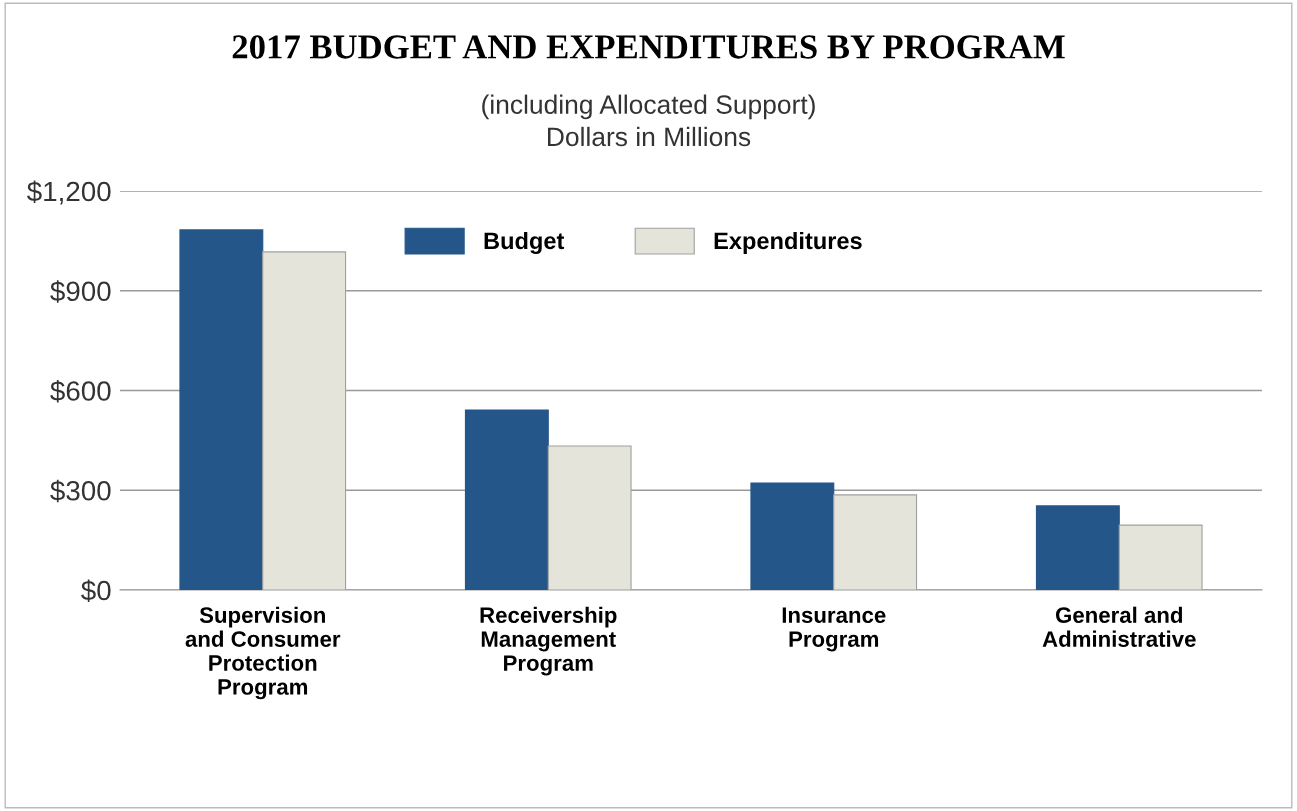 The height and width of the screenshot is (811, 1297). I want to click on x-tick-label: Supervision and Consumer Protection Program, so click(263, 653).